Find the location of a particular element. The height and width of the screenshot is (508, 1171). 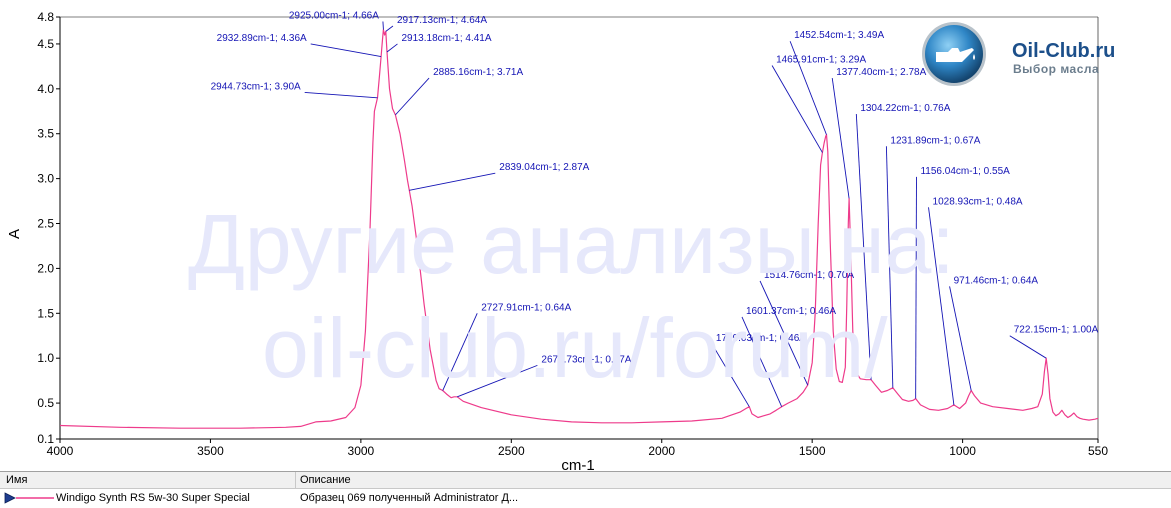

peak-annotation: 2679.73cm-1; 0.57A is located at coordinates (544, 376).